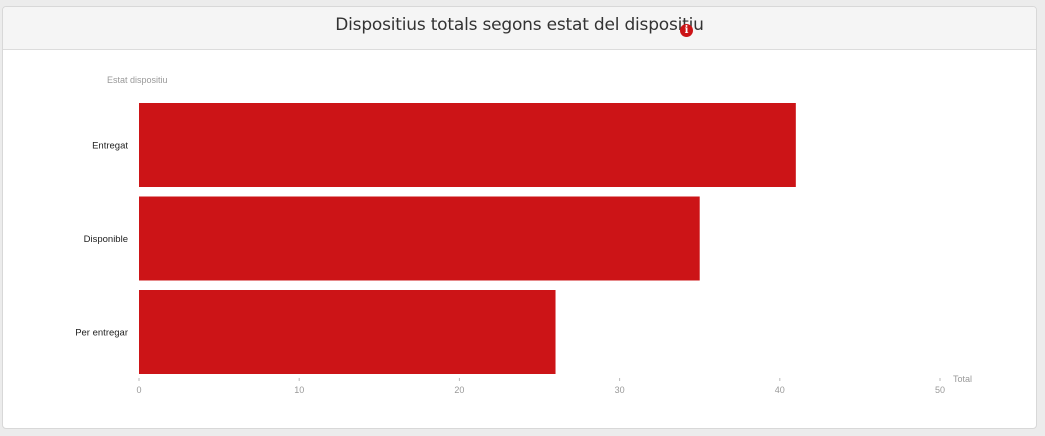  I want to click on x-tick-label: 30, so click(620, 390).